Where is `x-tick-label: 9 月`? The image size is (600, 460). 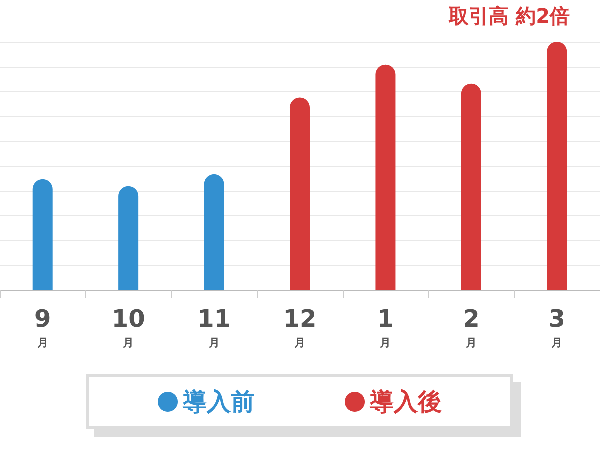
x-tick-label: 9 月 is located at coordinates (43, 327).